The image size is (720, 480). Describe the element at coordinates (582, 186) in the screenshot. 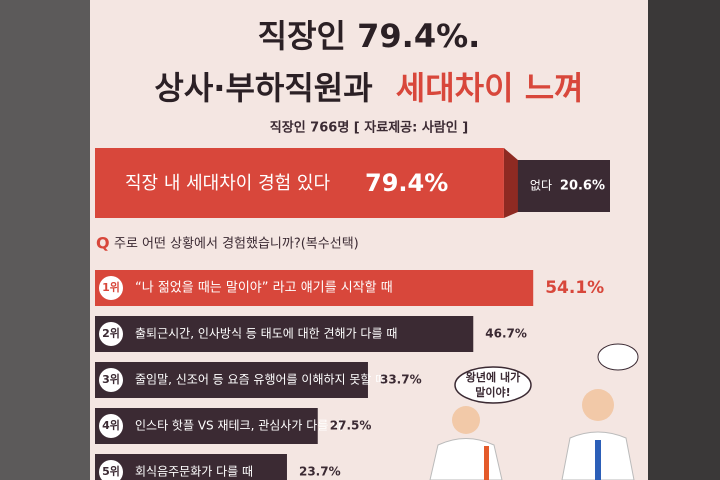

I see `value-label: 20.6%` at that location.